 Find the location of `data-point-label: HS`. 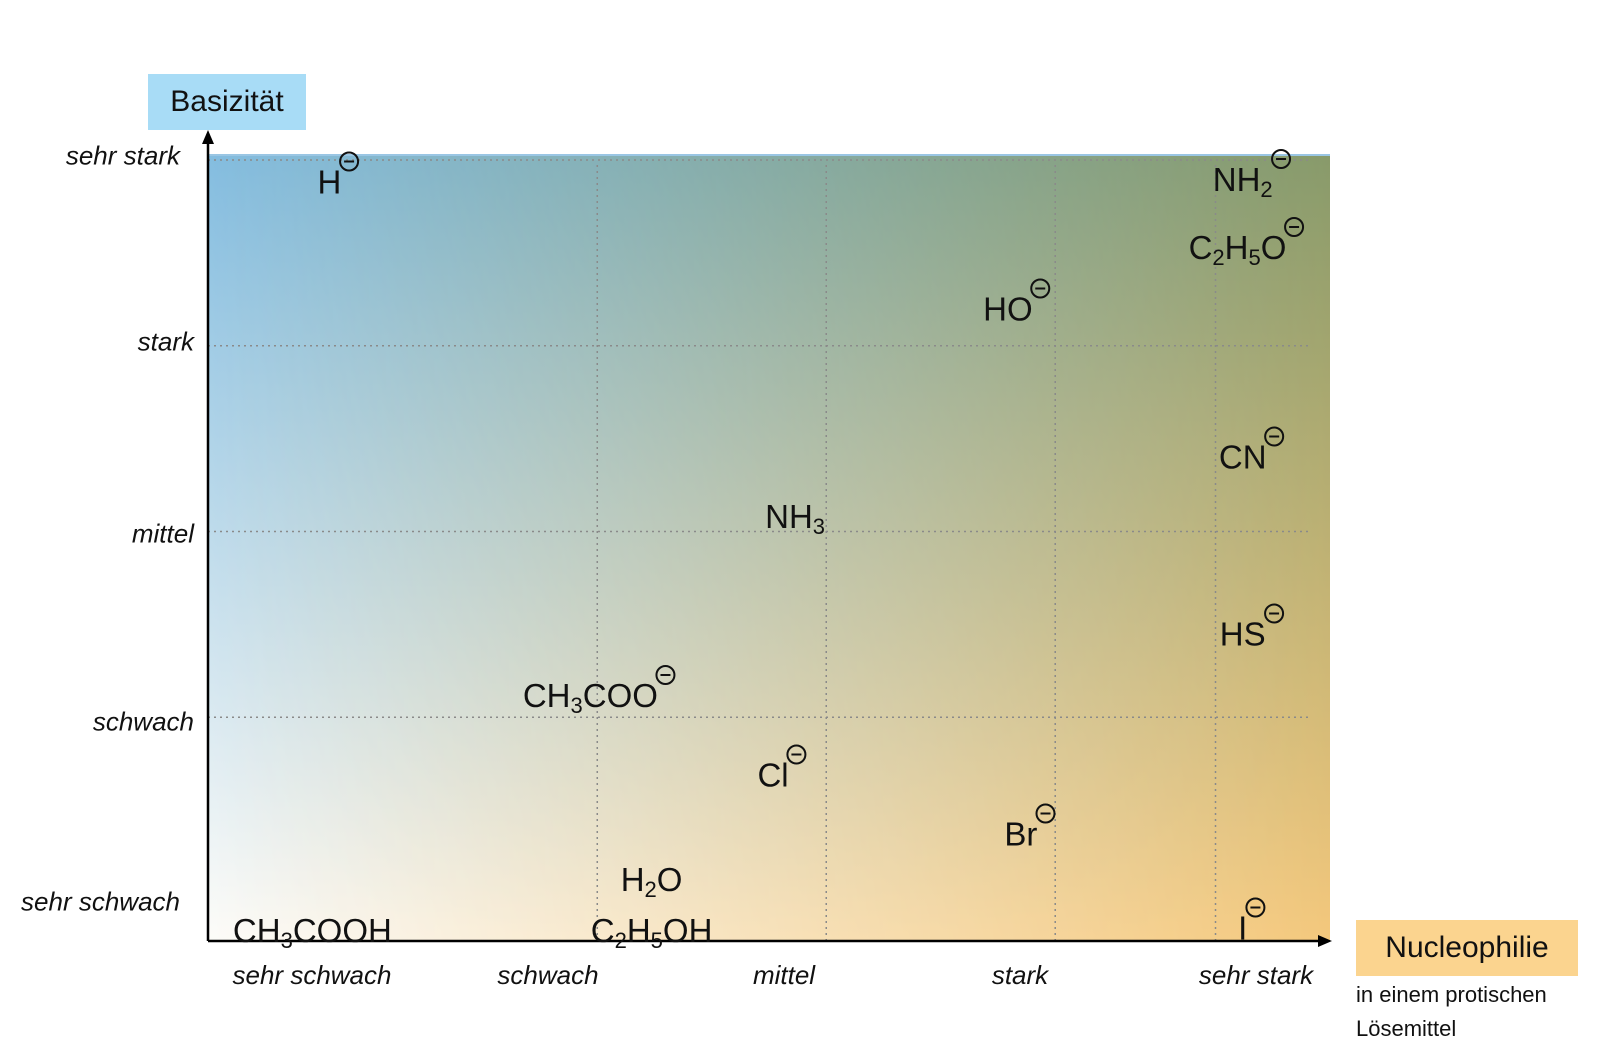

data-point-label: HS is located at coordinates (1252, 626).